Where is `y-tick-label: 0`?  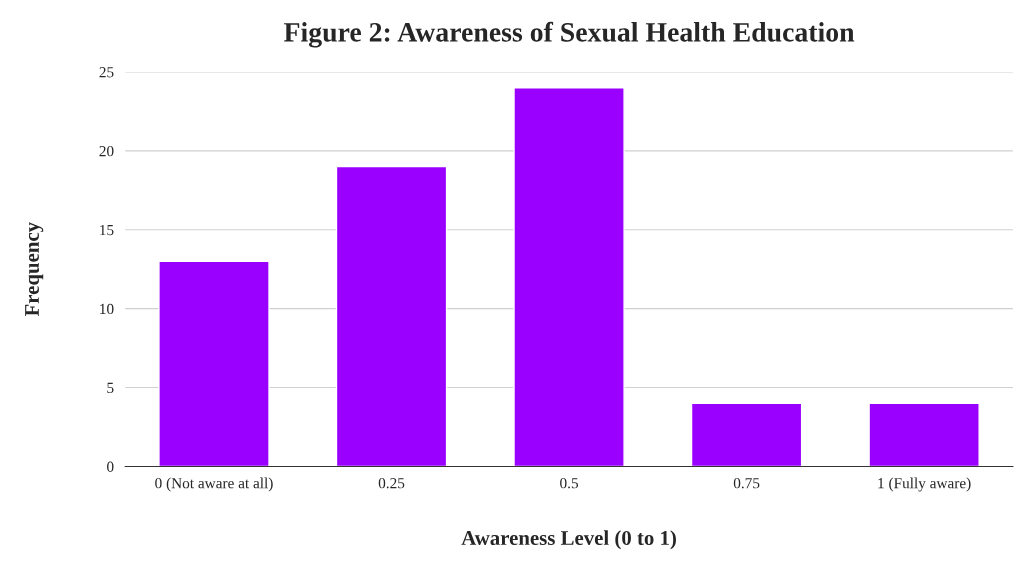 y-tick-label: 0 is located at coordinates (110, 466).